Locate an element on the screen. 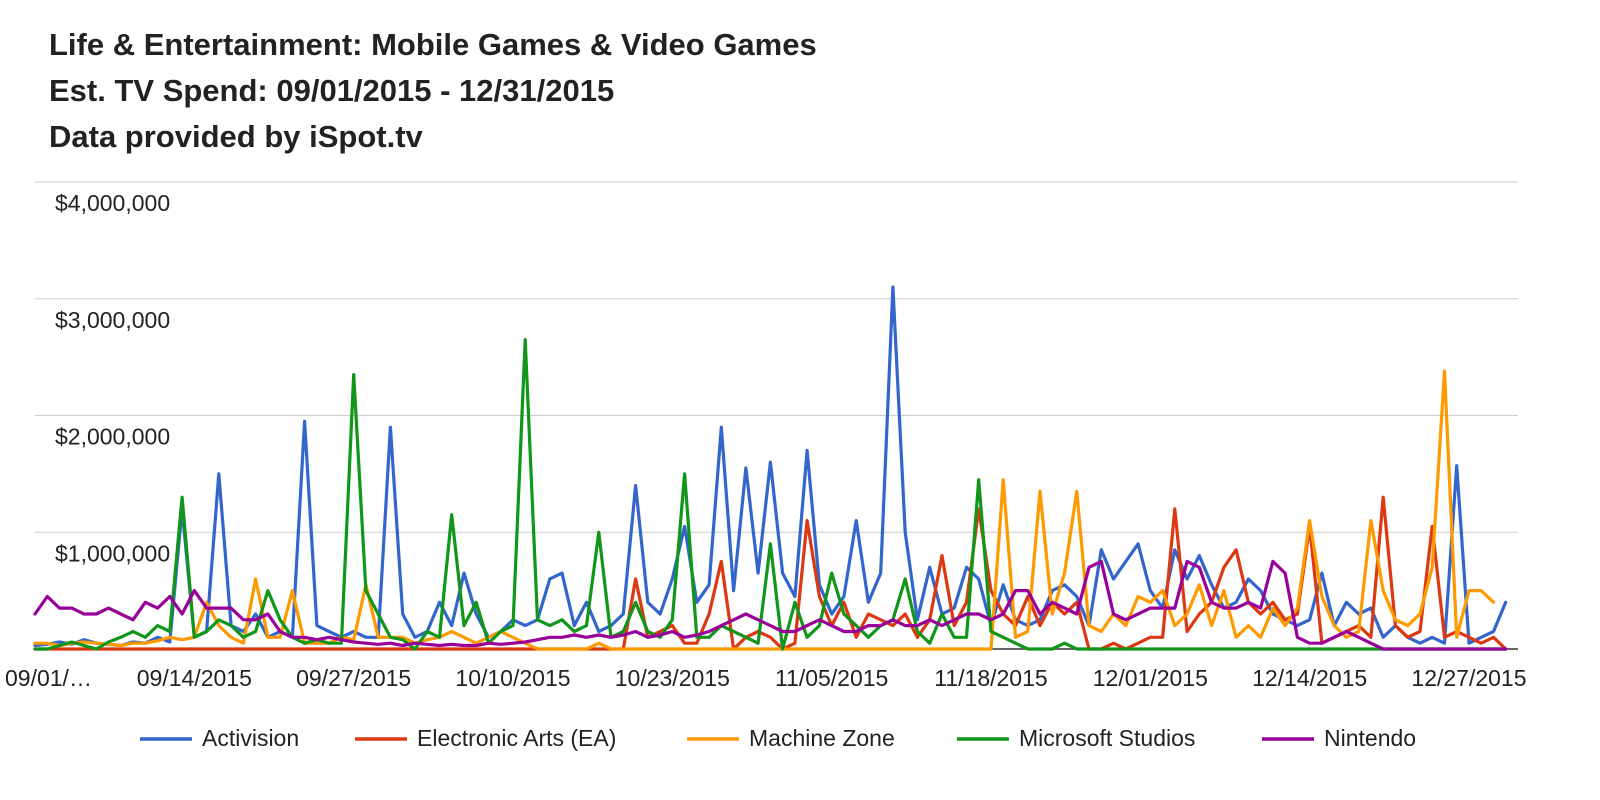 The image size is (1600, 800). x-tick-label: 12/14/2015 is located at coordinates (1309, 678).